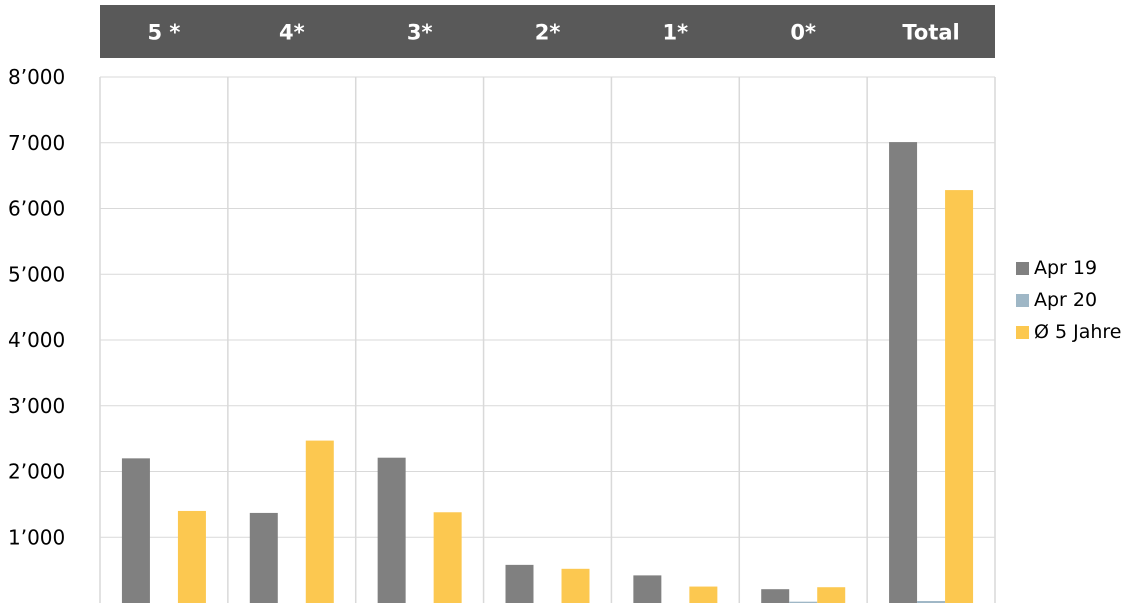 The width and height of the screenshot is (1144, 603). Describe the element at coordinates (36, 274) in the screenshot. I see `y-tick-label: 5’000` at that location.